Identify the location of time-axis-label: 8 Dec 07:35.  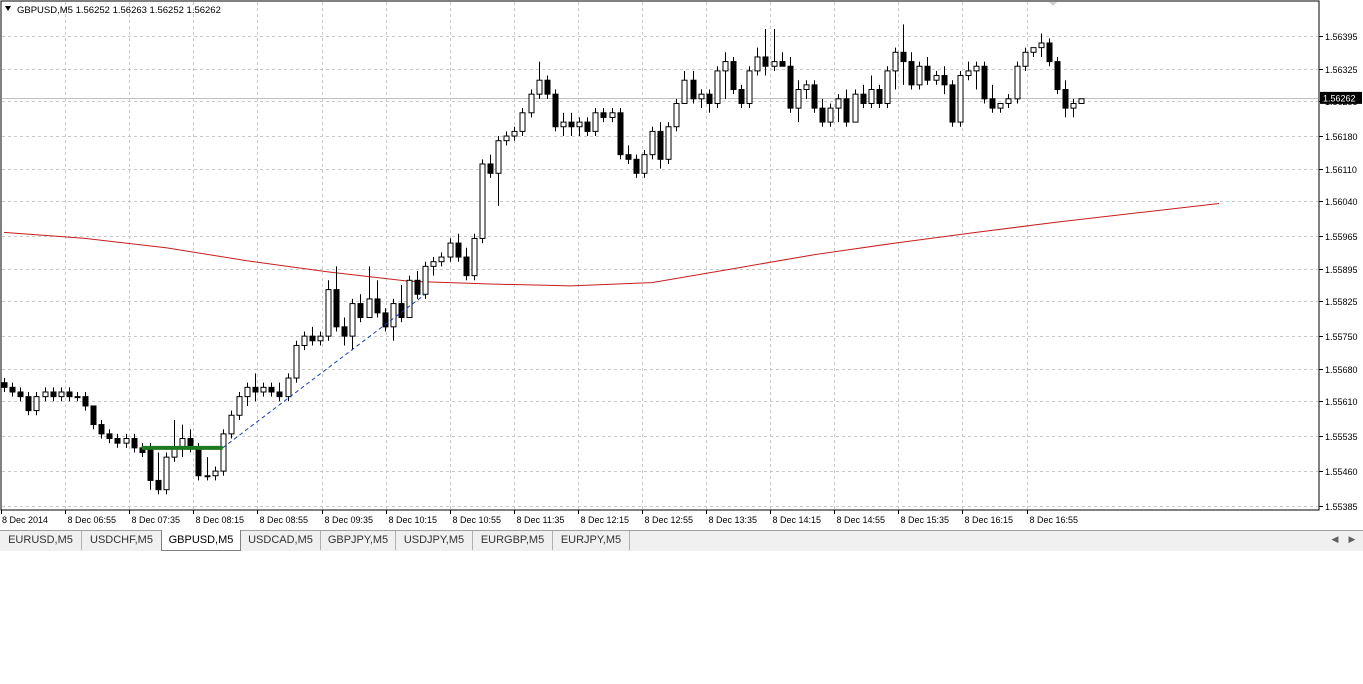
(156, 520).